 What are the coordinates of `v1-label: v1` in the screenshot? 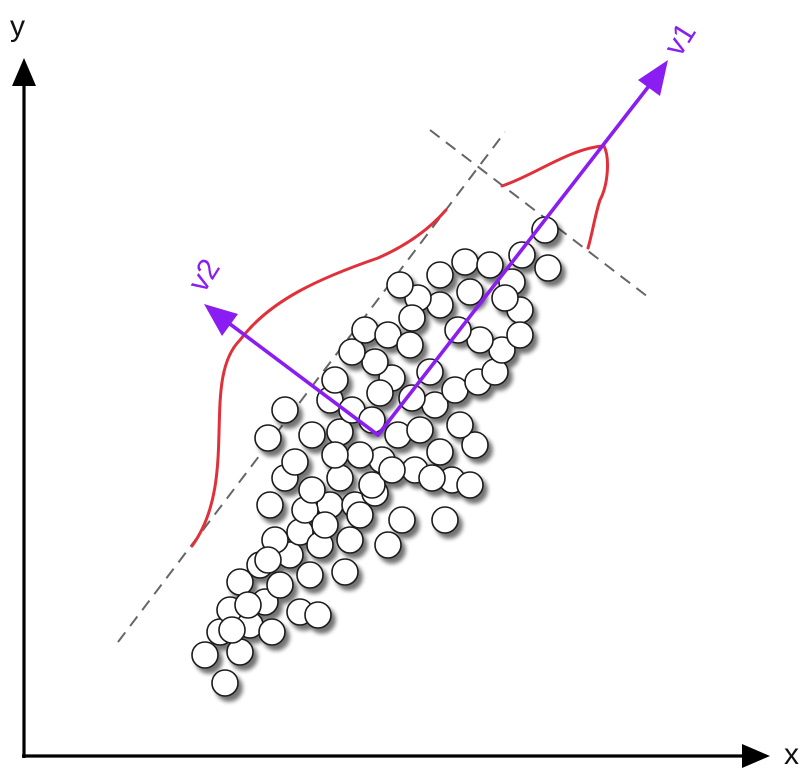 It's located at (680, 39).